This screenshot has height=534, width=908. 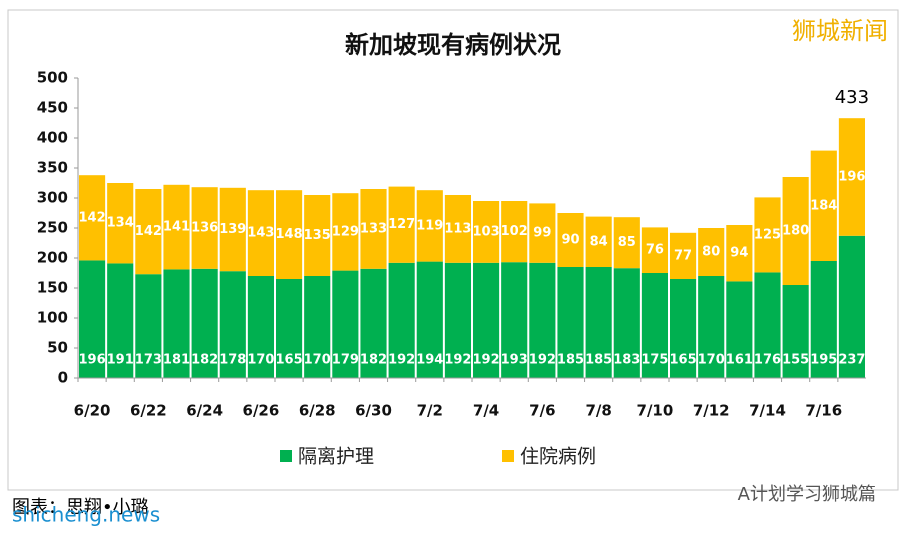 I want to click on y-tick-label: 450, so click(x=52, y=108).